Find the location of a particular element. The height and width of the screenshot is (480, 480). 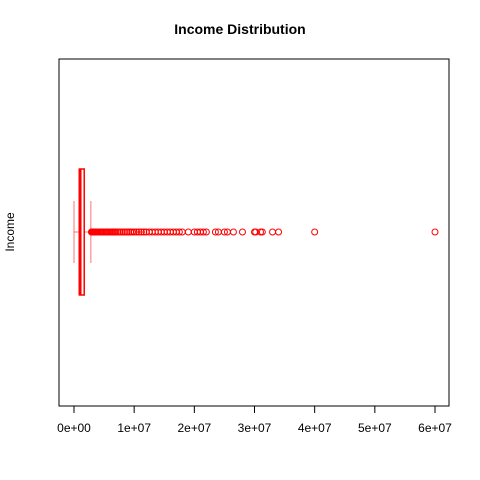

x-tick-label: 2e+07 is located at coordinates (194, 428).